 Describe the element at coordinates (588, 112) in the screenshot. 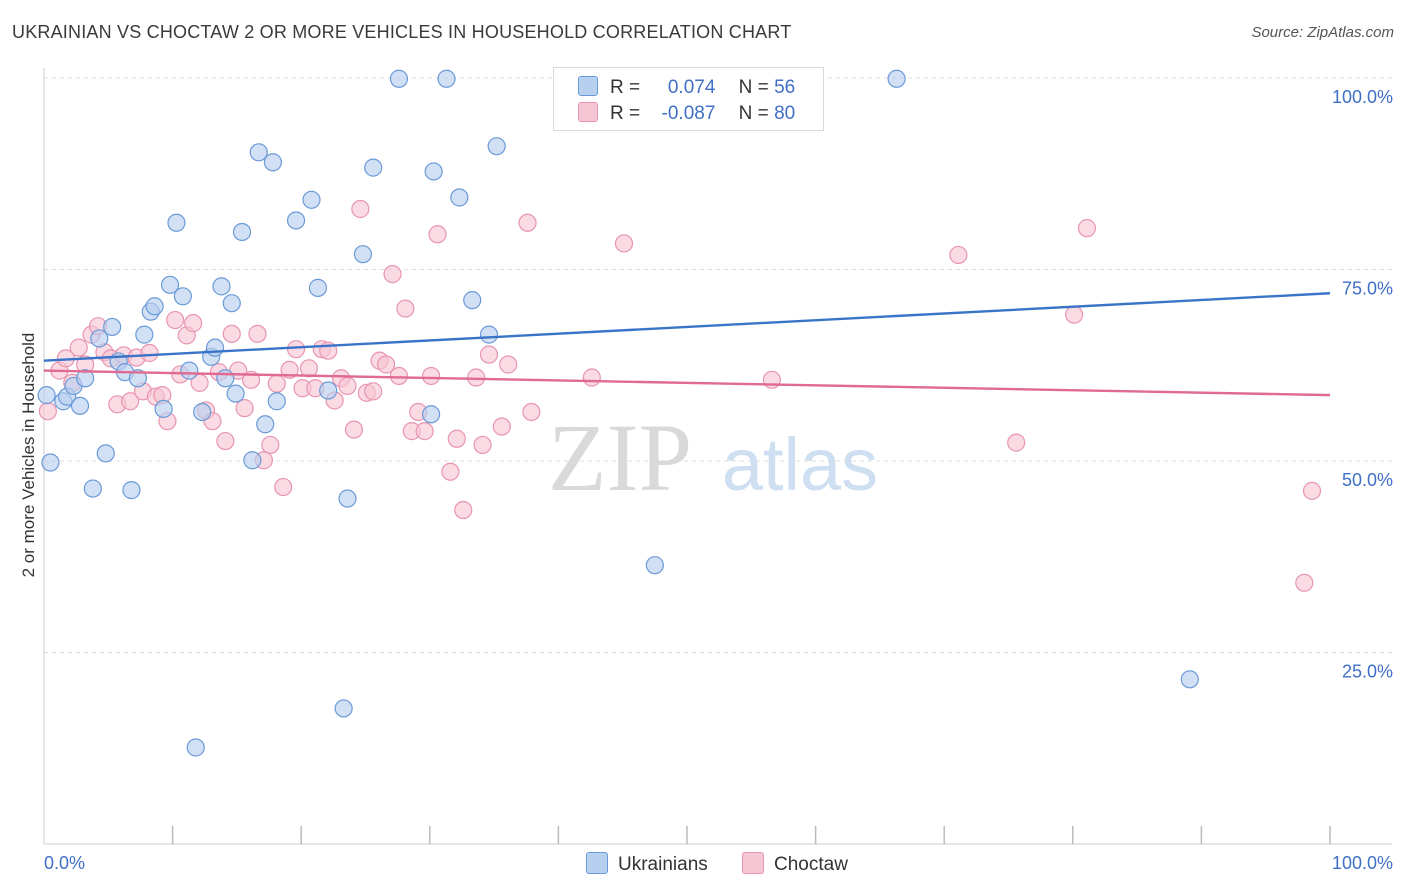

I see `legend-swatch-choctaw` at that location.